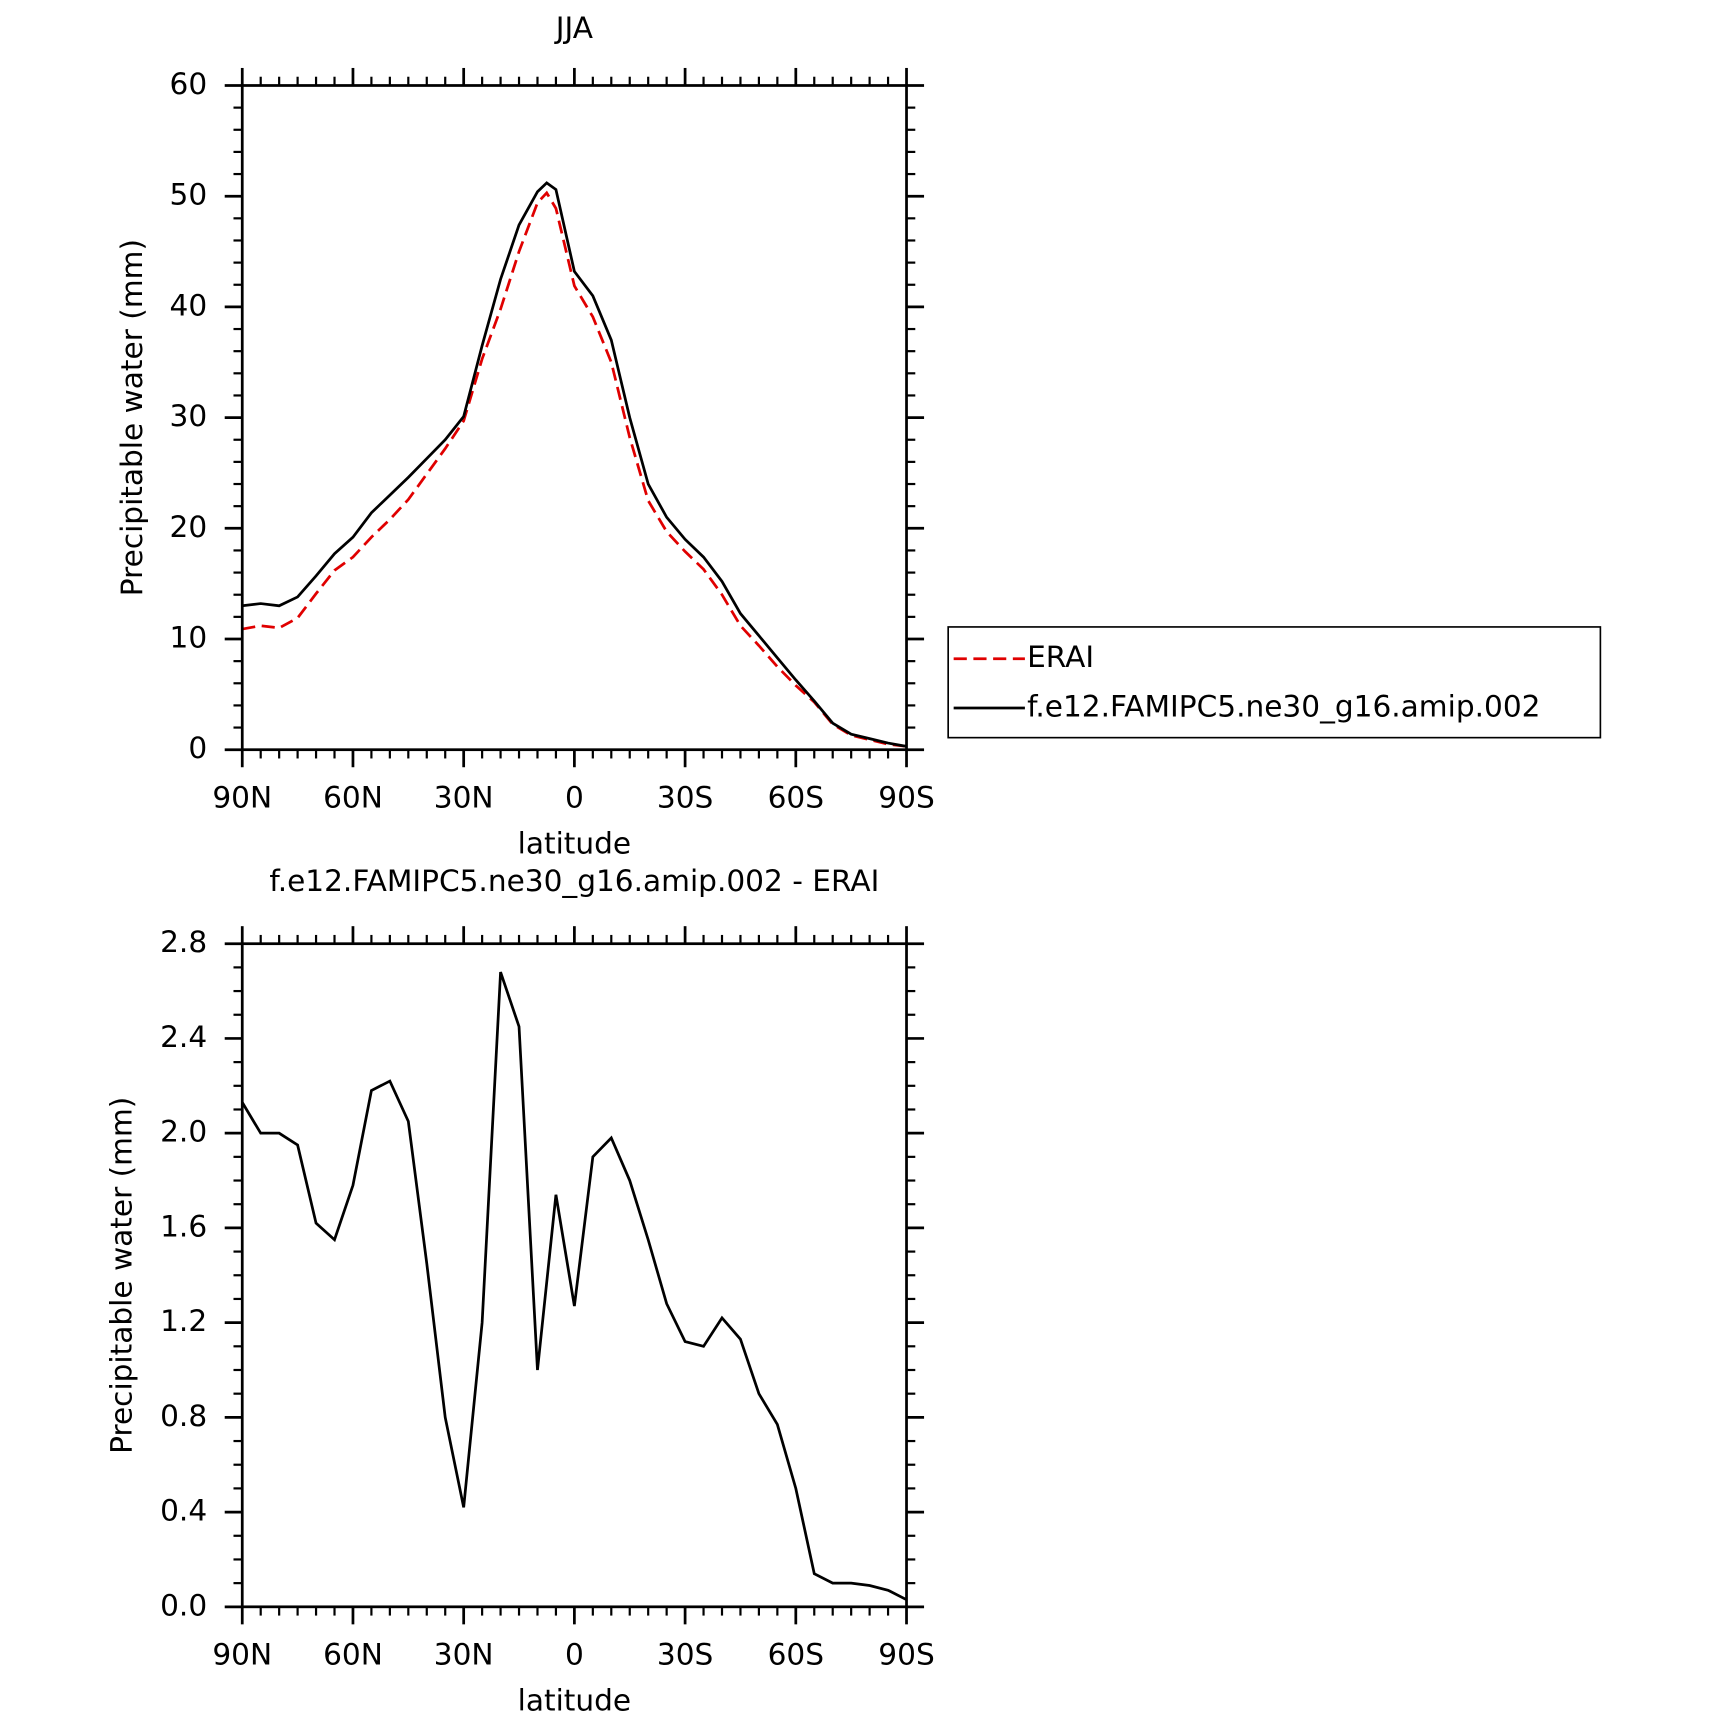 This screenshot has width=1710, height=1723. I want to click on y-tick-label: 1.2, so click(183, 1321).